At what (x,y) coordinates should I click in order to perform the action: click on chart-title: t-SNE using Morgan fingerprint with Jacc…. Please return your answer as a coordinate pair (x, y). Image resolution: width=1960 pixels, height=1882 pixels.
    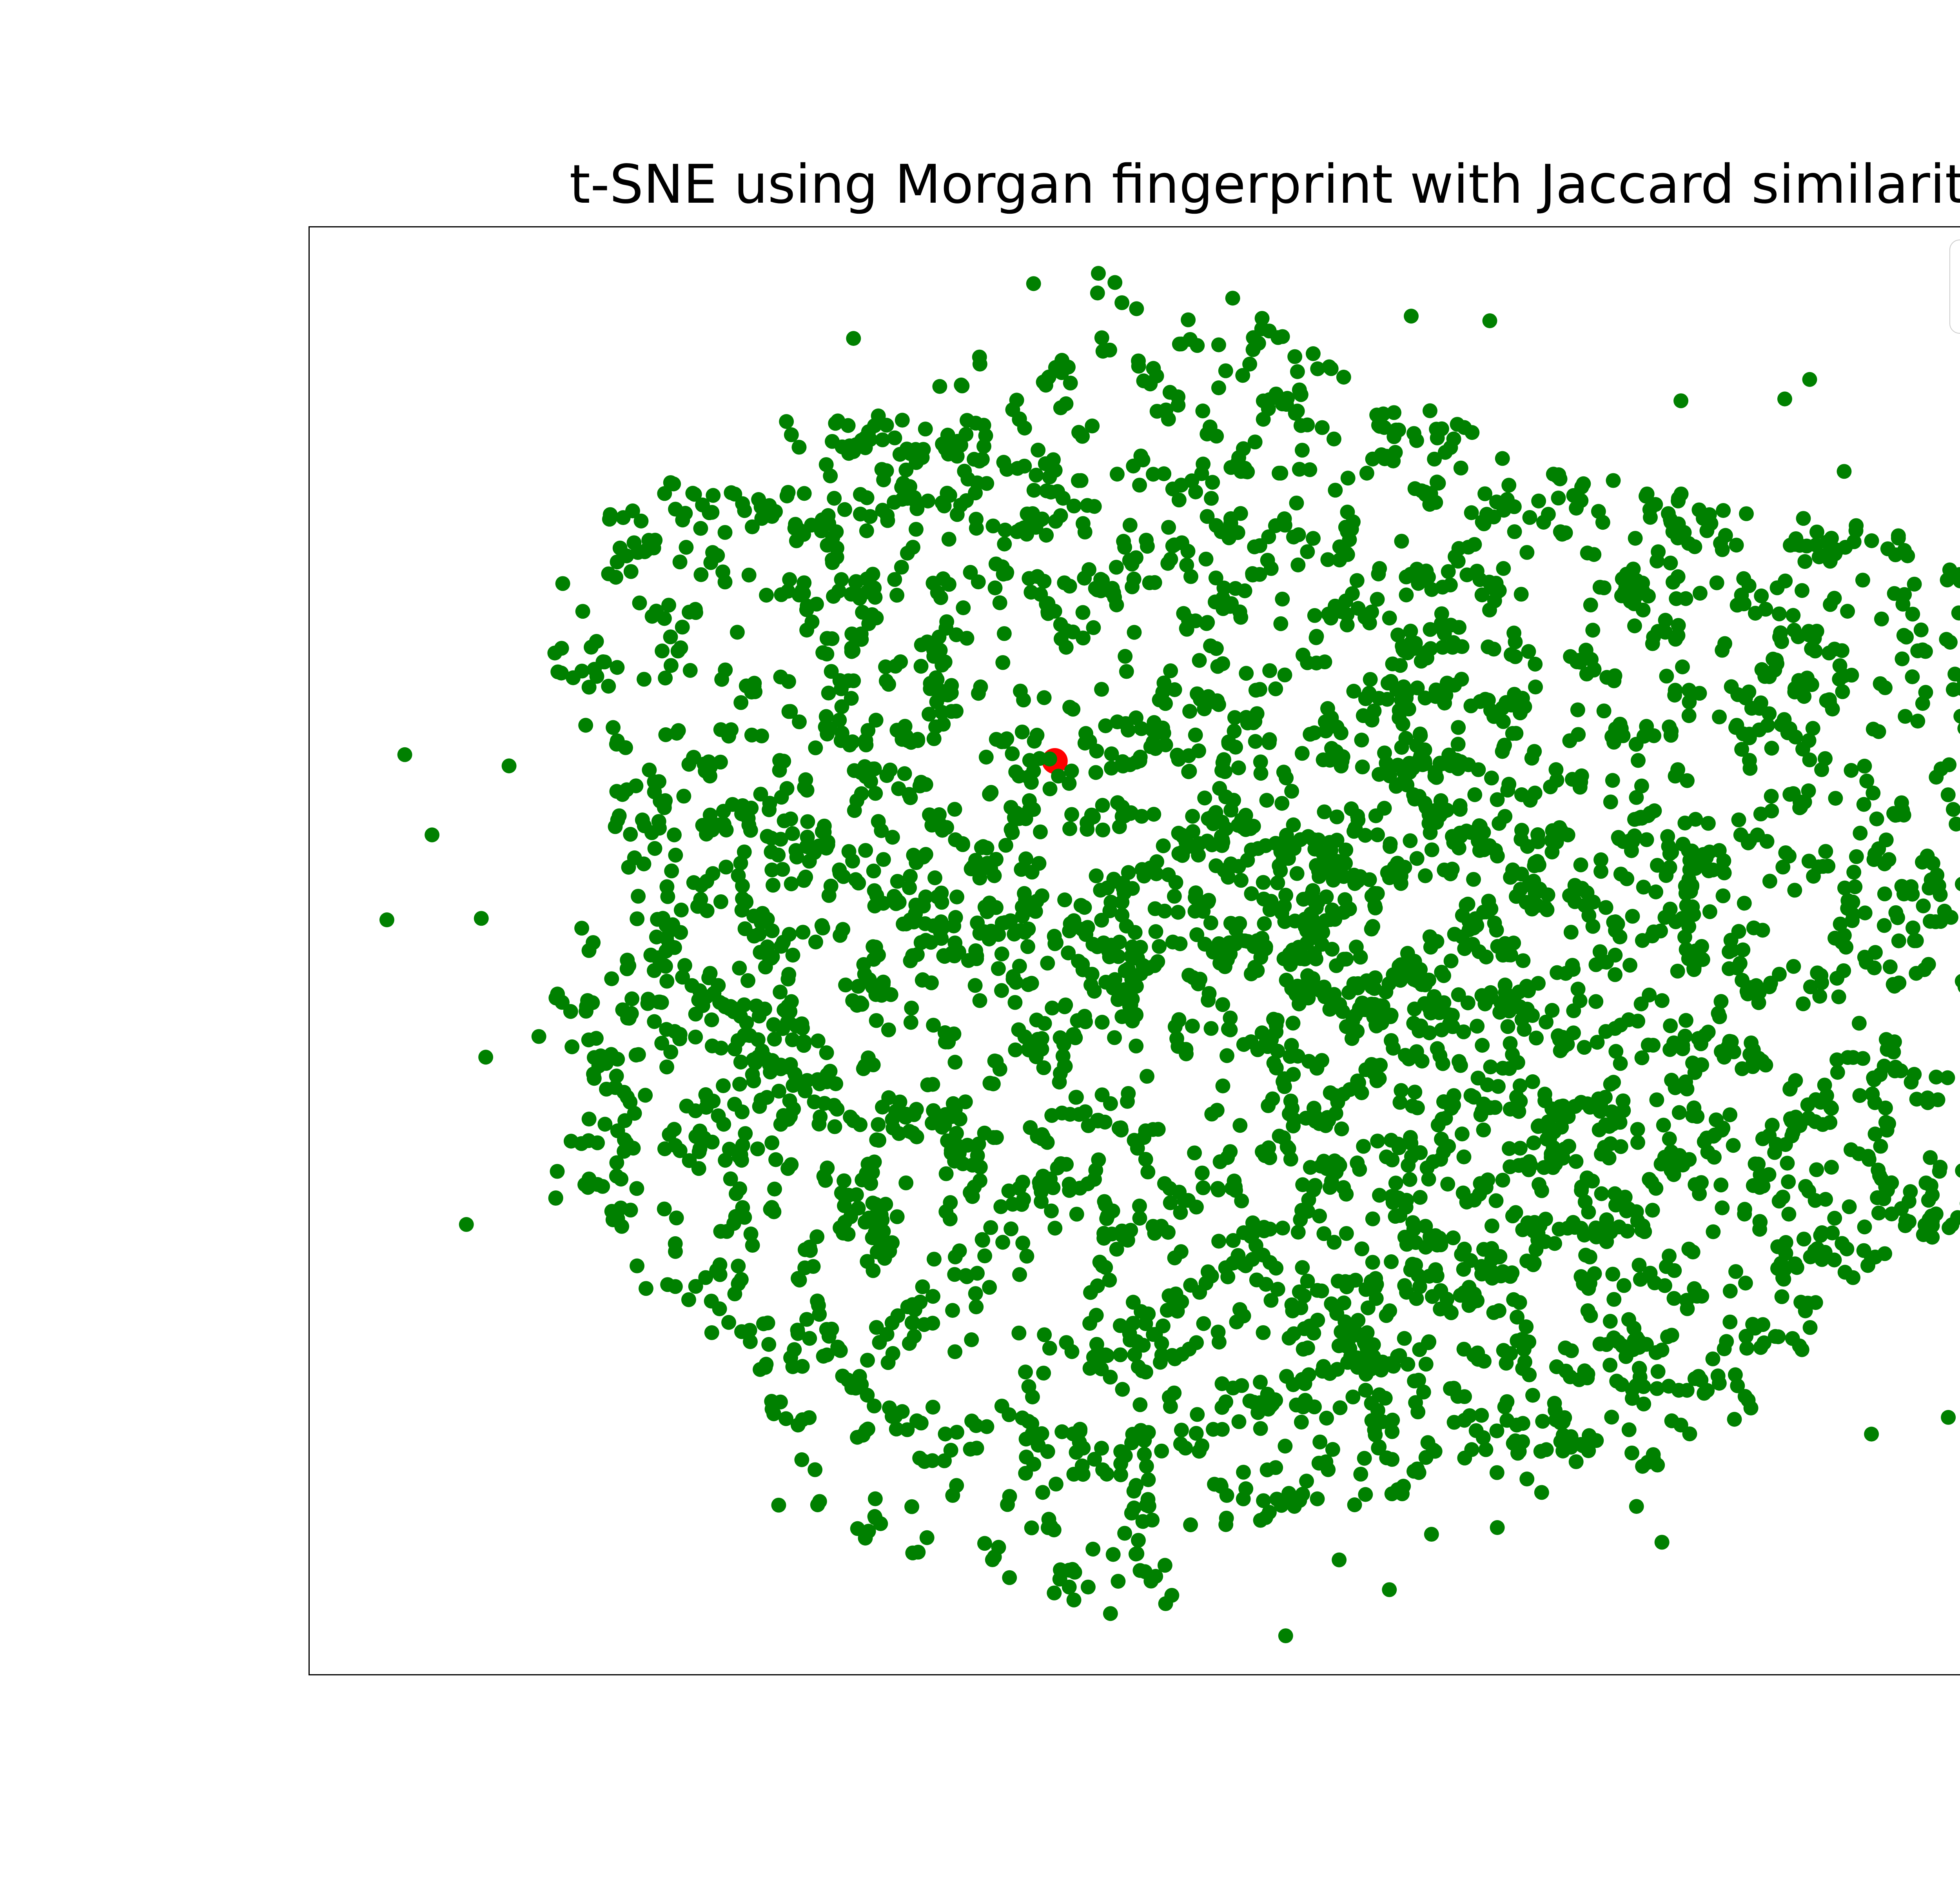
    Looking at the image, I should click on (1264, 185).